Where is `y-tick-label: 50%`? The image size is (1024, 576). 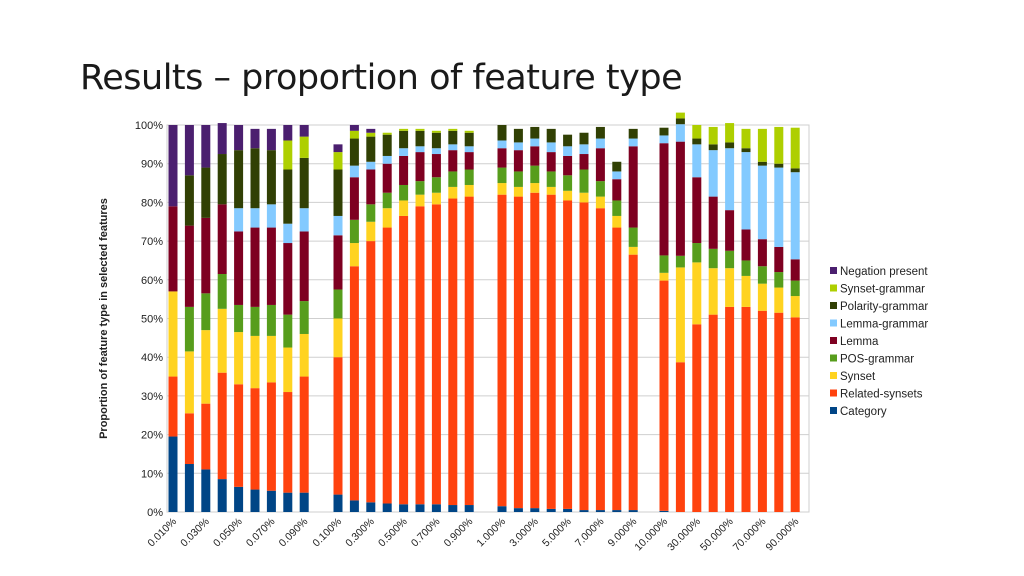 y-tick-label: 50% is located at coordinates (152, 320).